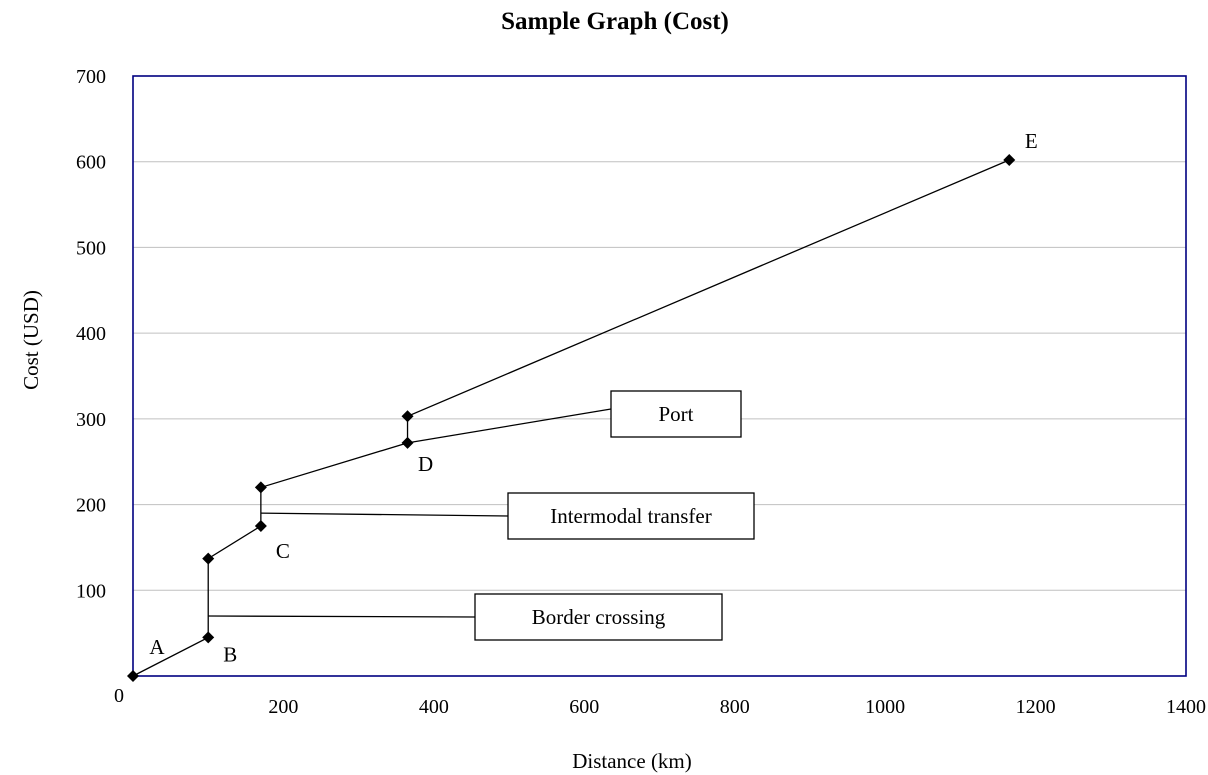 The width and height of the screenshot is (1208, 775). What do you see at coordinates (91, 506) in the screenshot?
I see `y-tick-label: 200` at bounding box center [91, 506].